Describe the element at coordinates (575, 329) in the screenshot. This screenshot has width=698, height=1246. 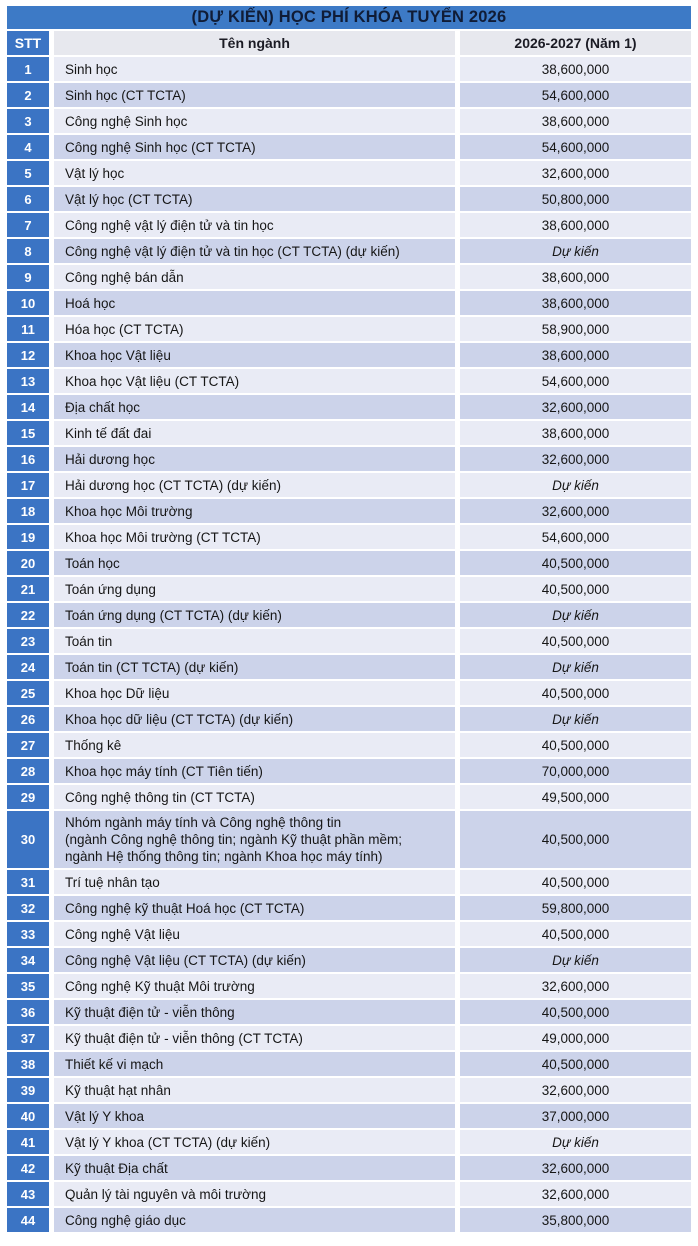
I see `tuition-value-cell: 58,900,000` at that location.